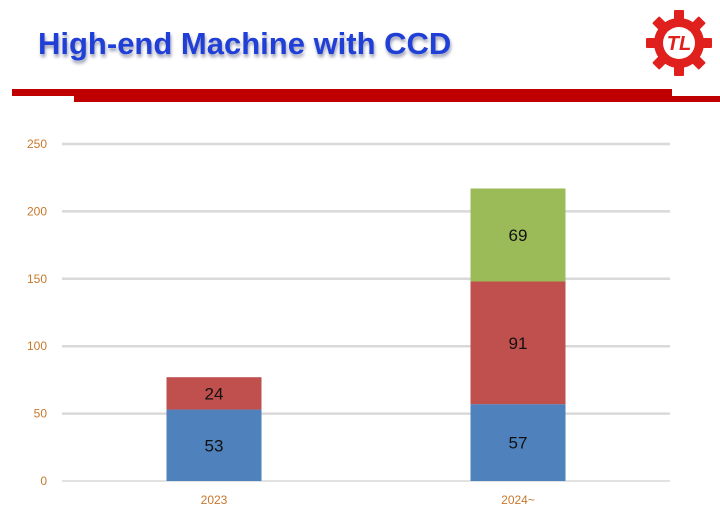  I want to click on data-label: 53, so click(214, 445).